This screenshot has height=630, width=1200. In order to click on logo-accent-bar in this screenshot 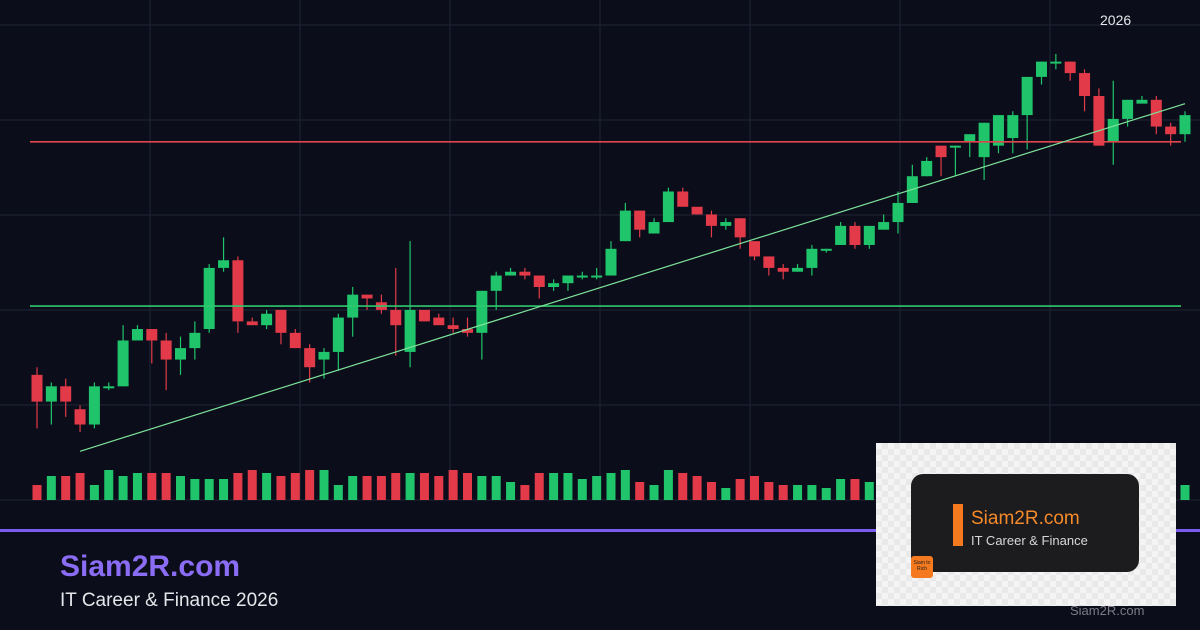, I will do `click(958, 525)`.